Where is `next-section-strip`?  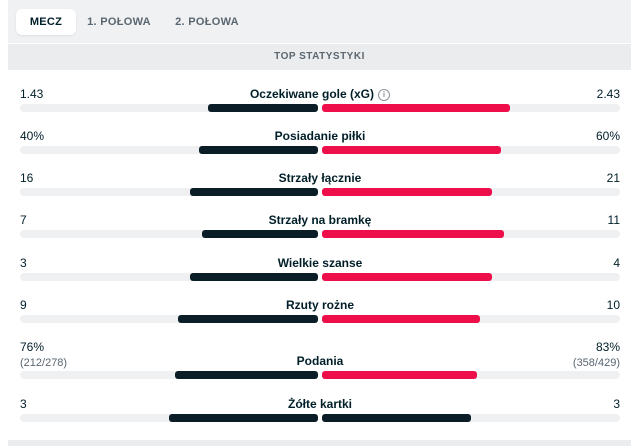
next-section-strip is located at coordinates (319, 443).